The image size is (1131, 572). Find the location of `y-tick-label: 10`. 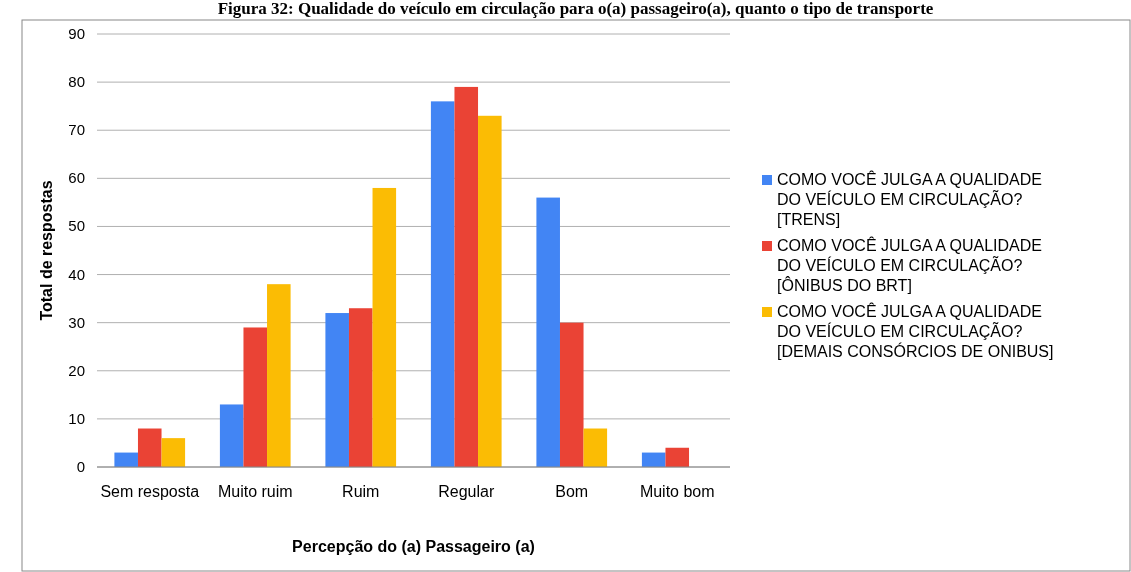

y-tick-label: 10 is located at coordinates (76, 418).